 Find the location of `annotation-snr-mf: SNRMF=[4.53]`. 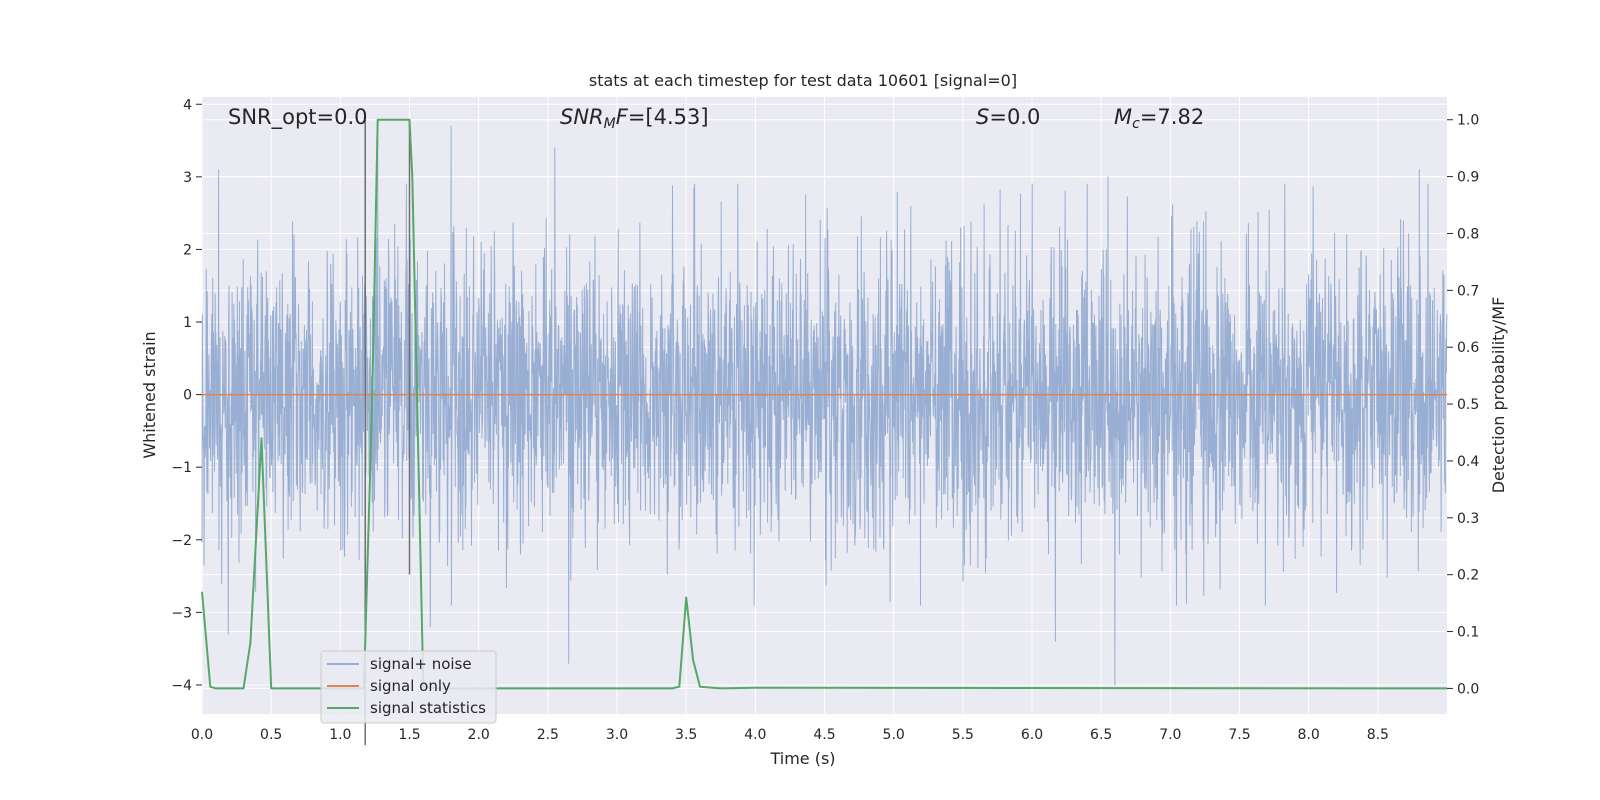

annotation-snr-mf: SNRMF=[4.53] is located at coordinates (634, 118).